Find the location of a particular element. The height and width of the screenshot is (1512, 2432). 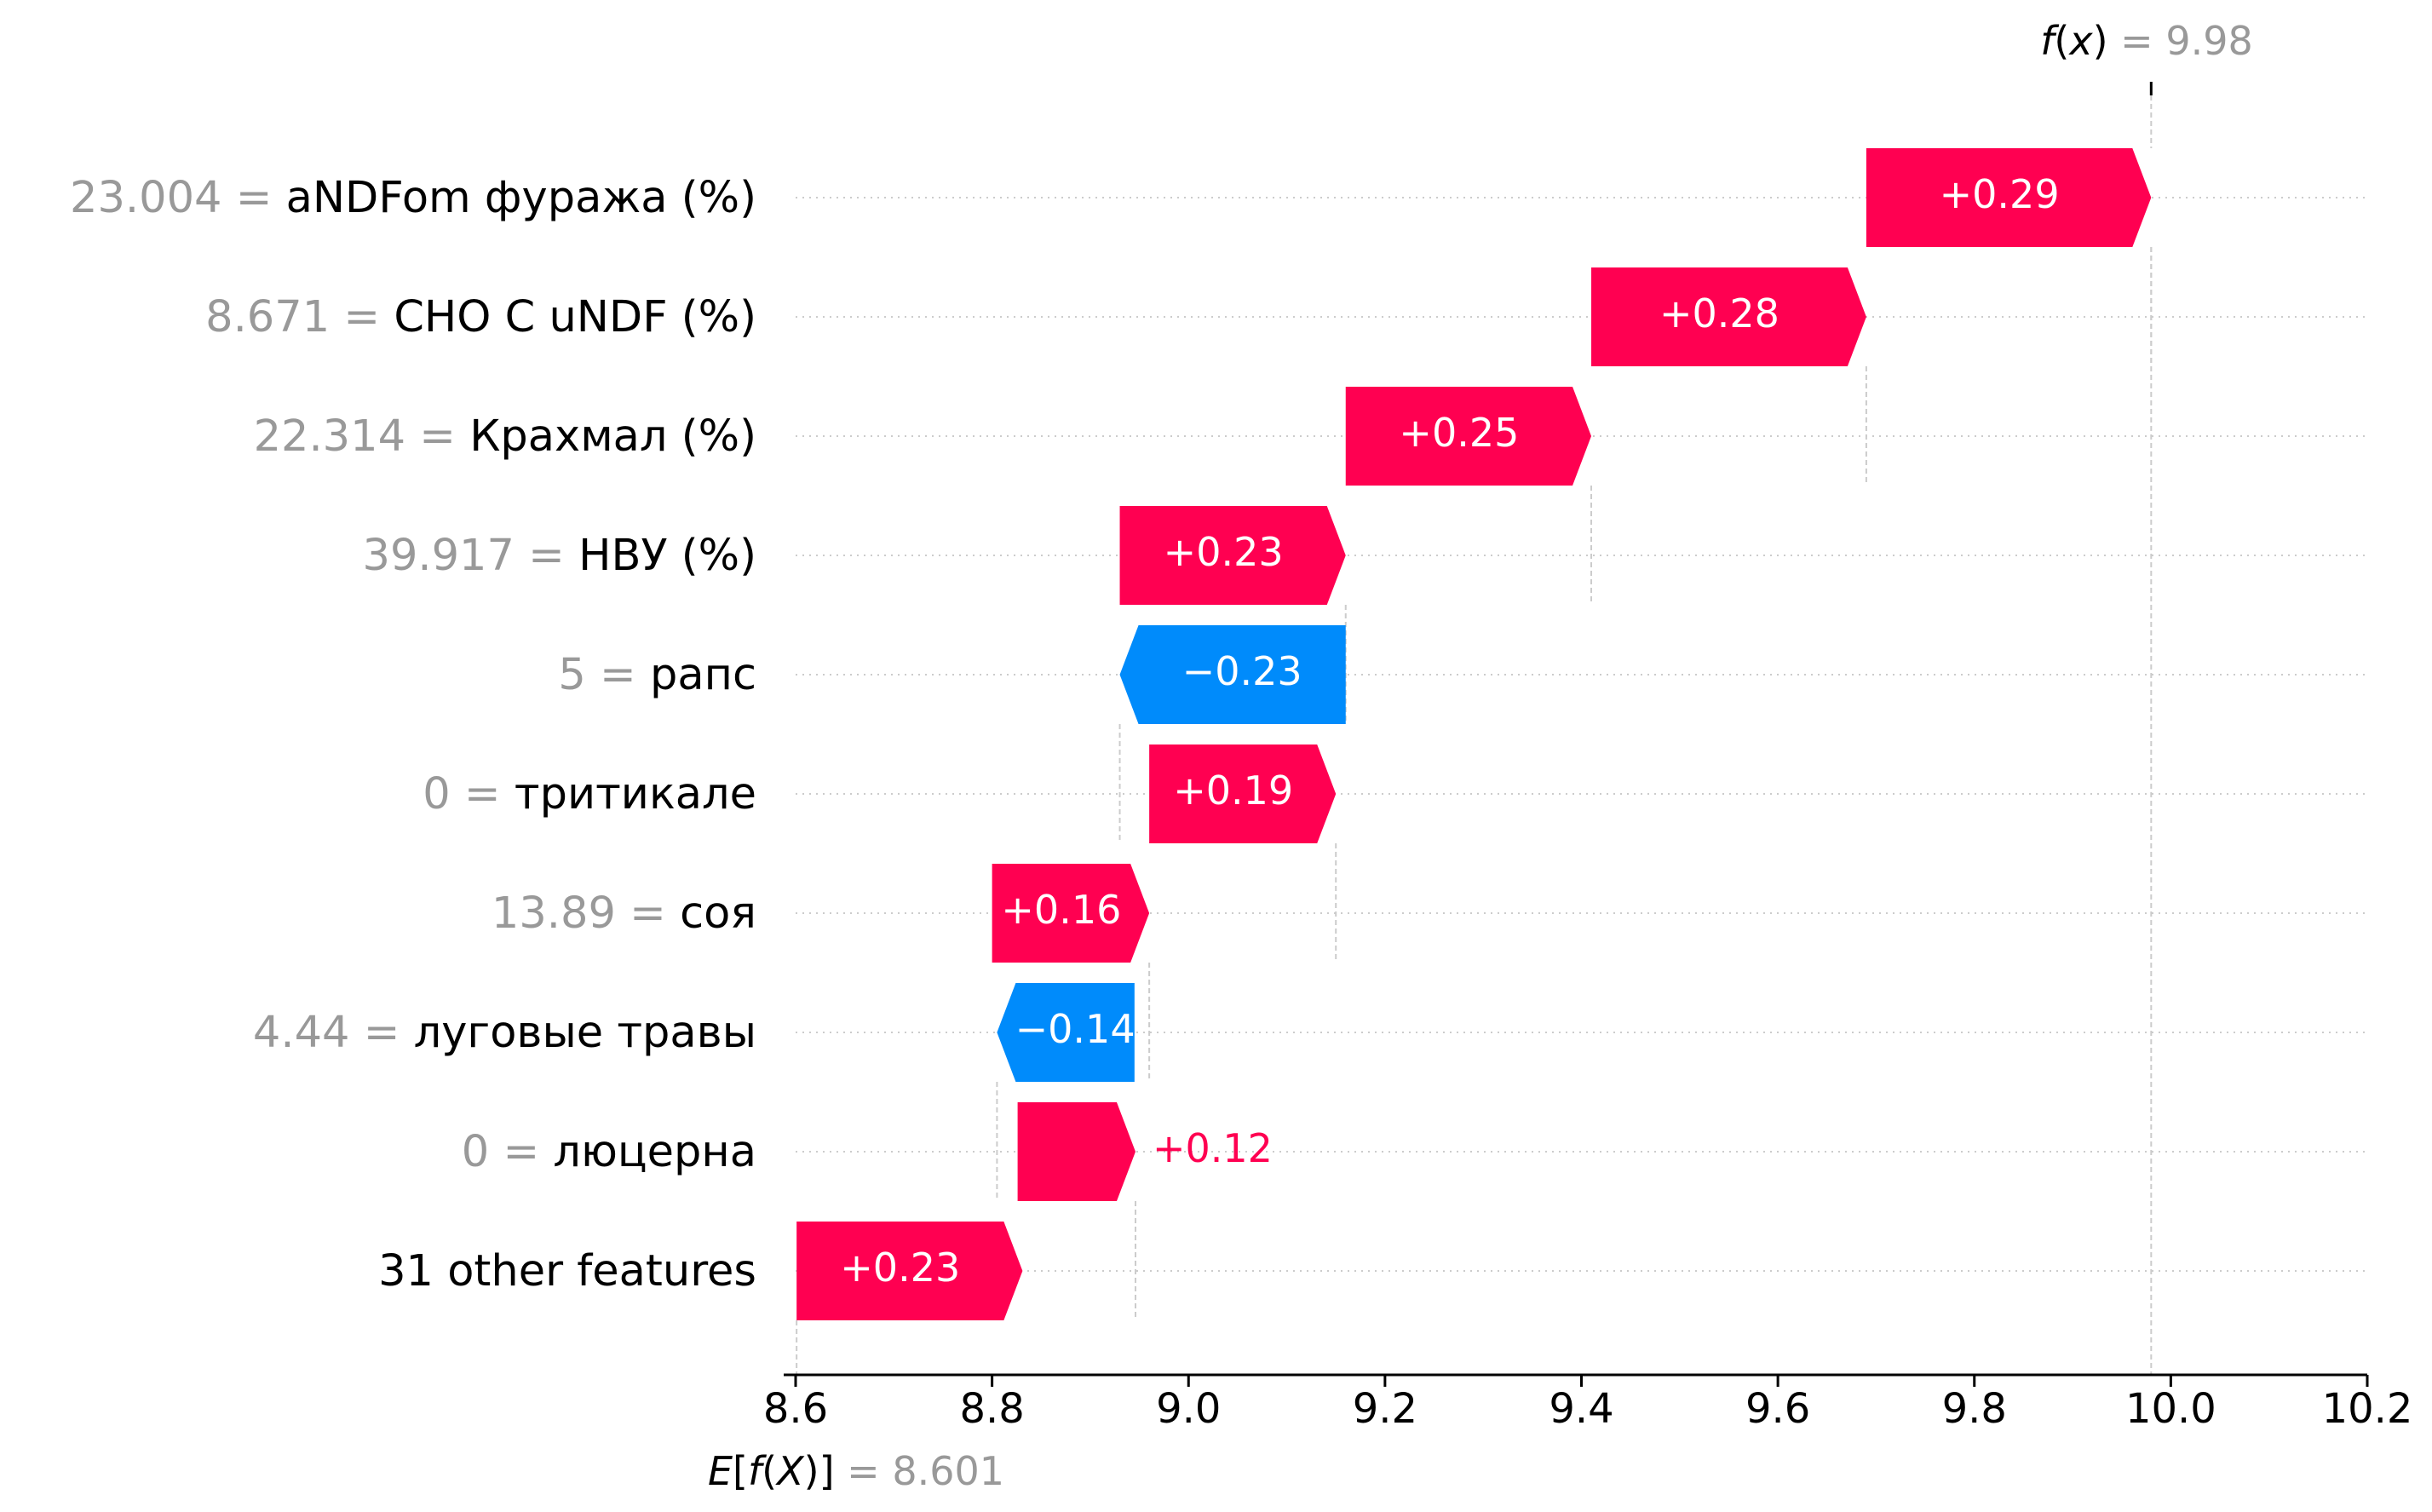

feature-label: 22.314 = Крахмал (%) is located at coordinates (505, 436).